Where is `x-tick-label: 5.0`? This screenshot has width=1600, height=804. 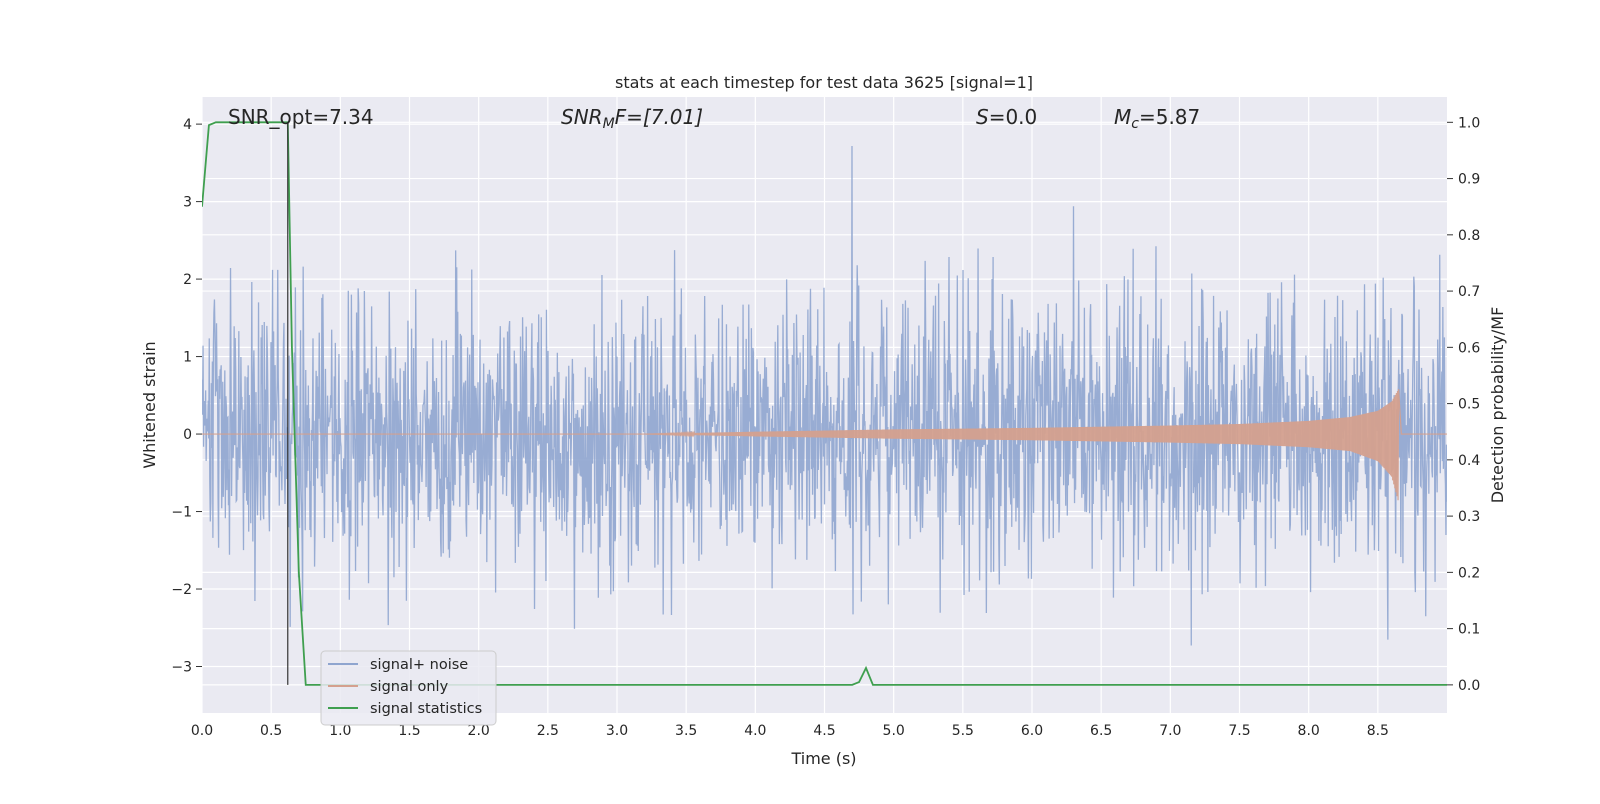 x-tick-label: 5.0 is located at coordinates (894, 731).